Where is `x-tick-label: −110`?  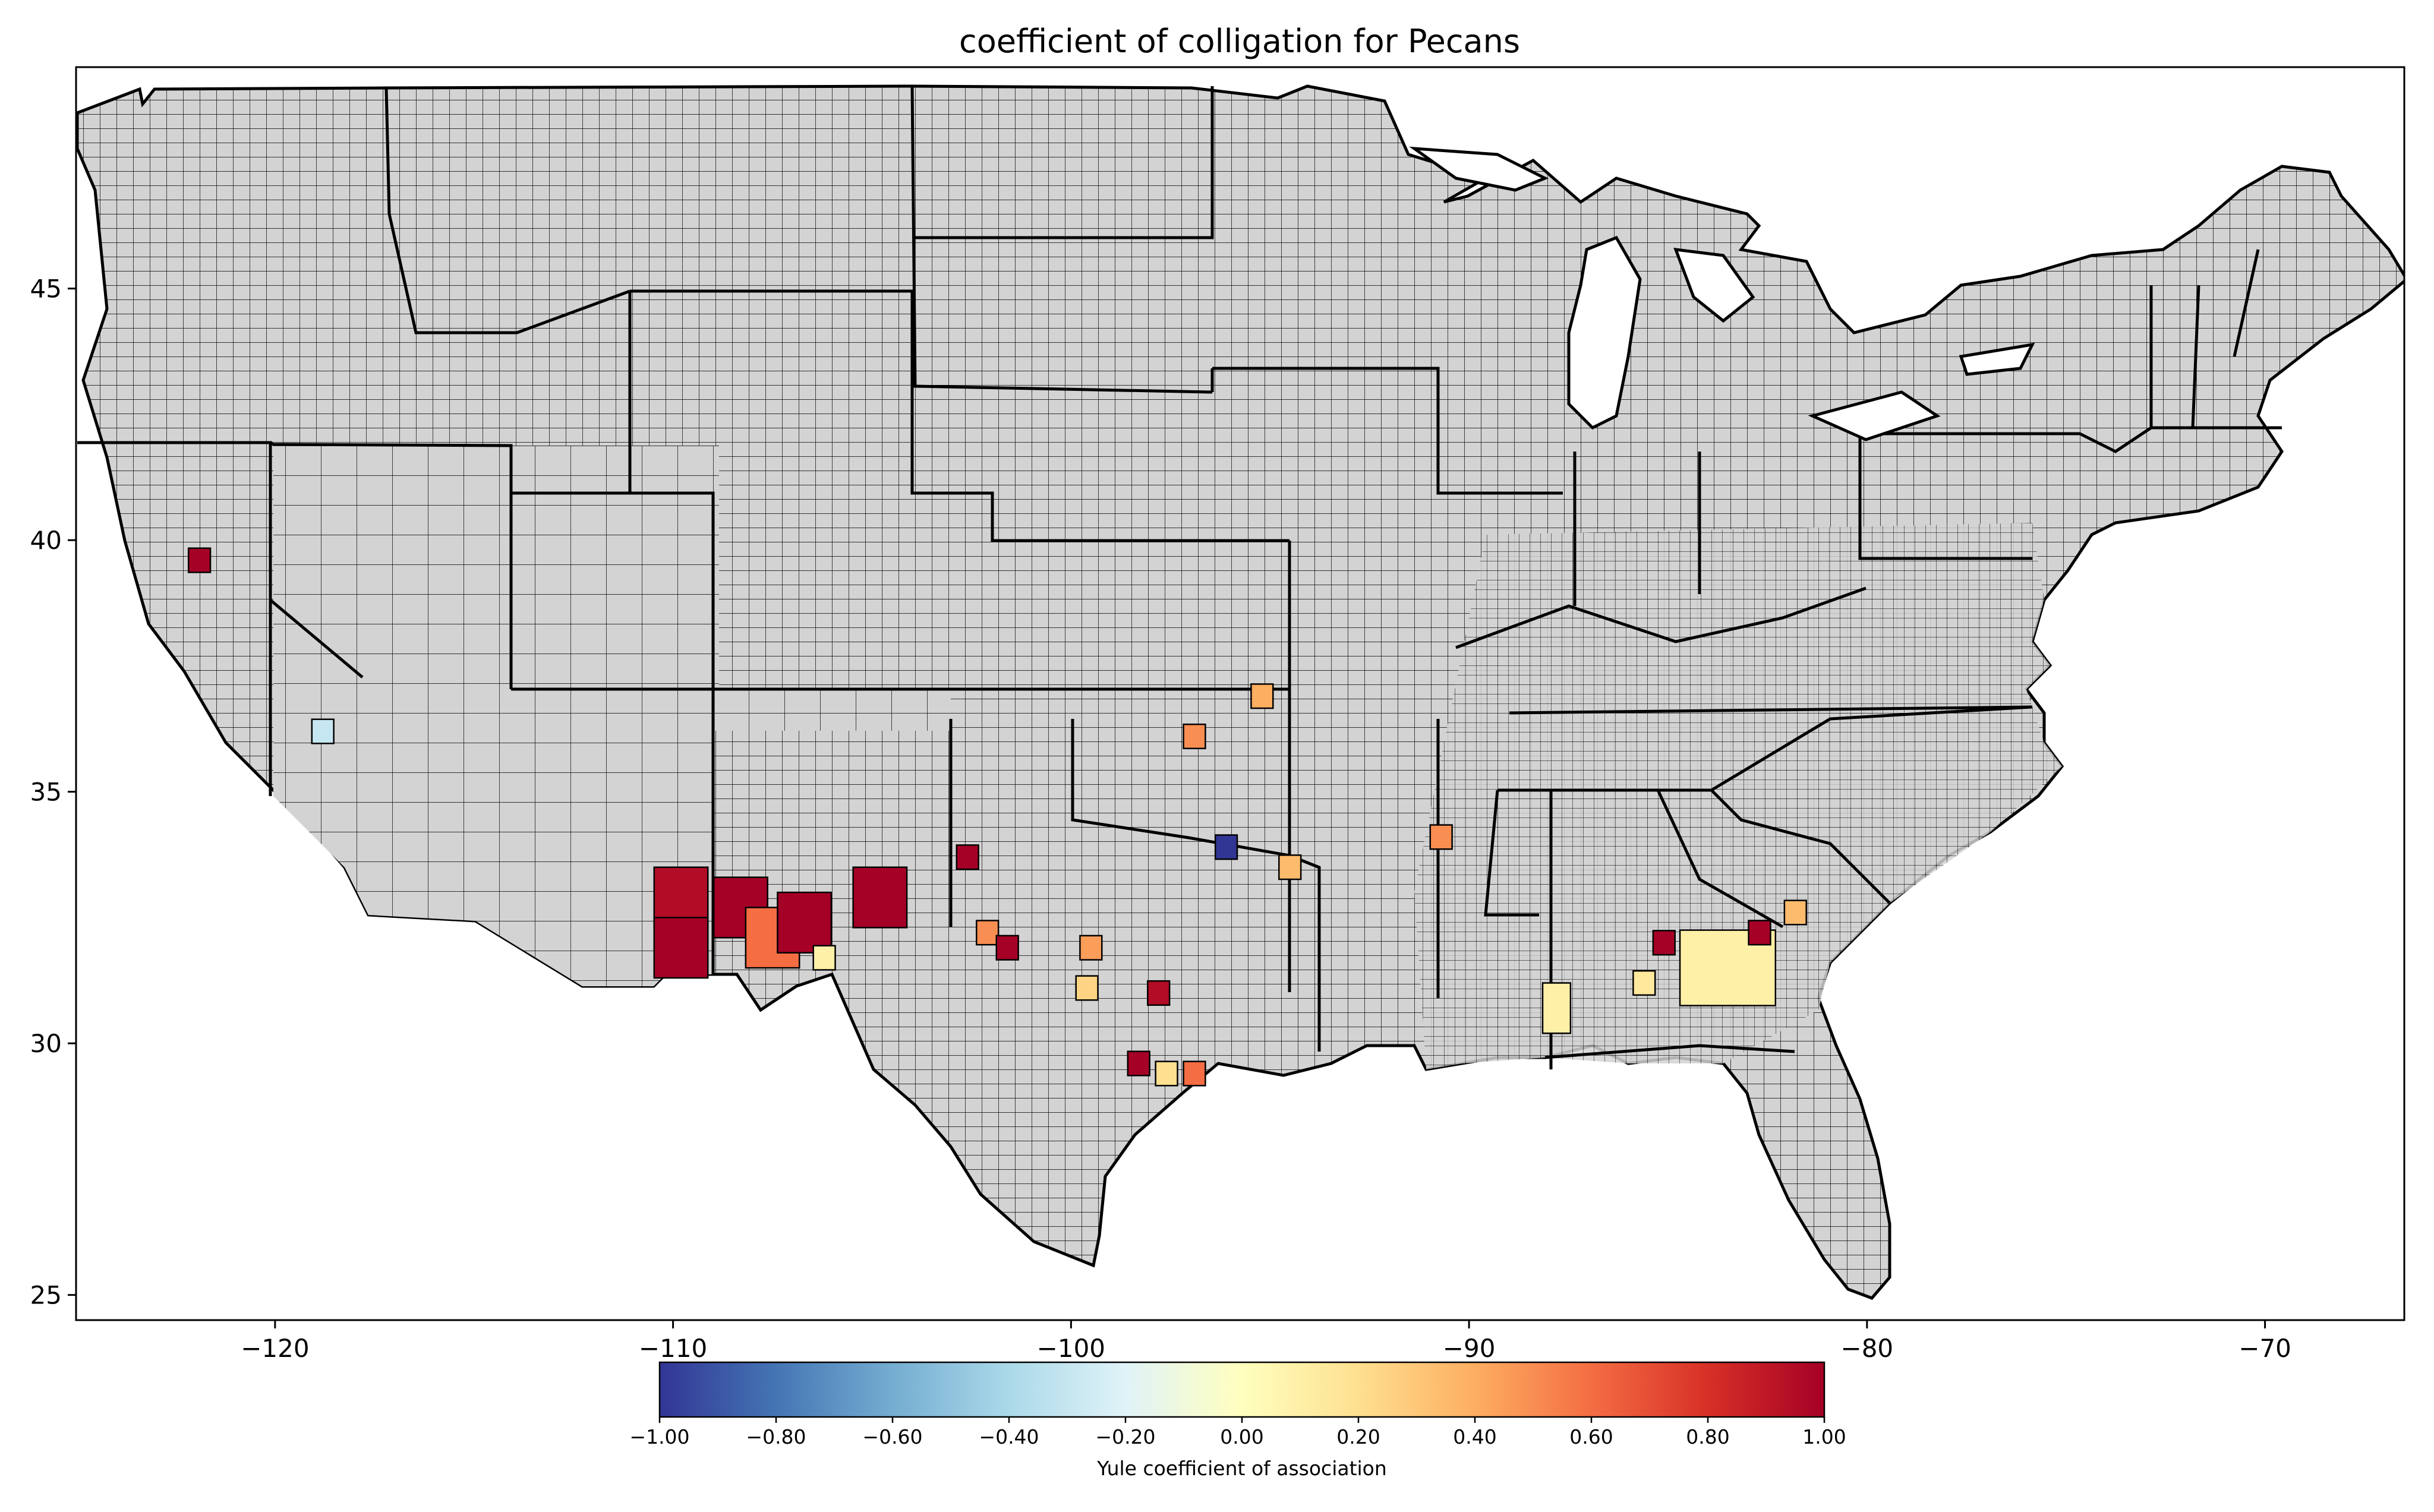 x-tick-label: −110 is located at coordinates (673, 1348).